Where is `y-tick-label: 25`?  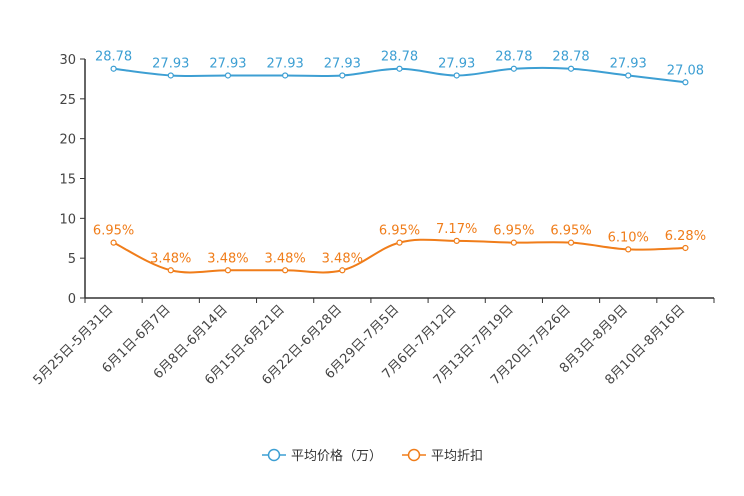
y-tick-label: 25 is located at coordinates (67, 100).